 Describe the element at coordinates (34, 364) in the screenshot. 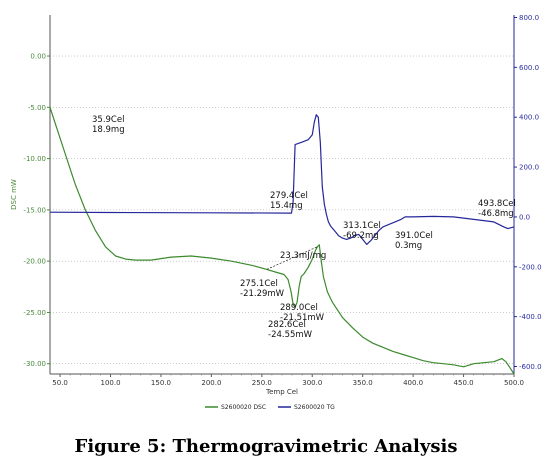

I see `left-tick-label: -30.00` at that location.